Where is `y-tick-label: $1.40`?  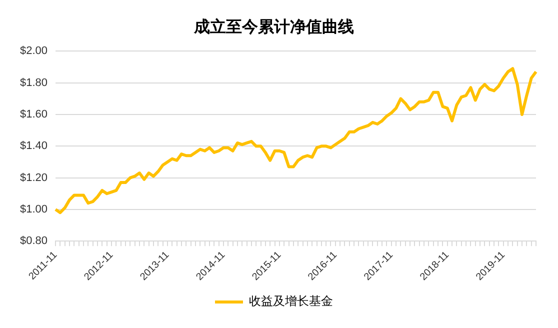
y-tick-label: $1.40 is located at coordinates (34, 146).